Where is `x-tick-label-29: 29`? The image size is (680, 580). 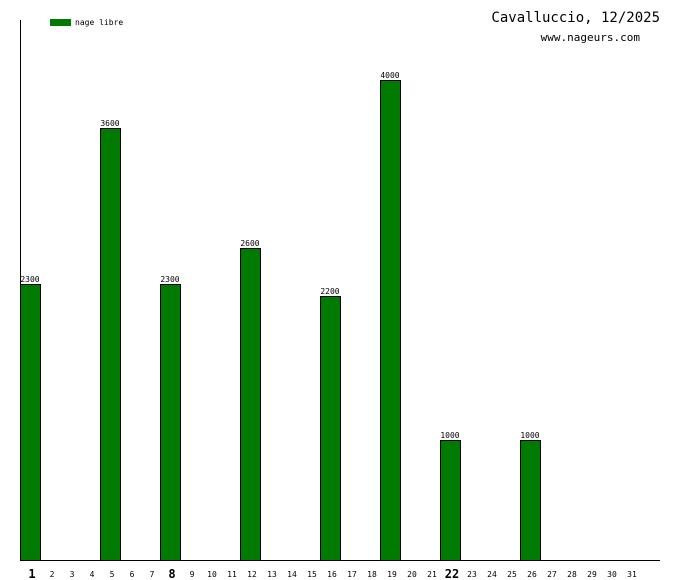
x-tick-label-29: 29 is located at coordinates (592, 574).